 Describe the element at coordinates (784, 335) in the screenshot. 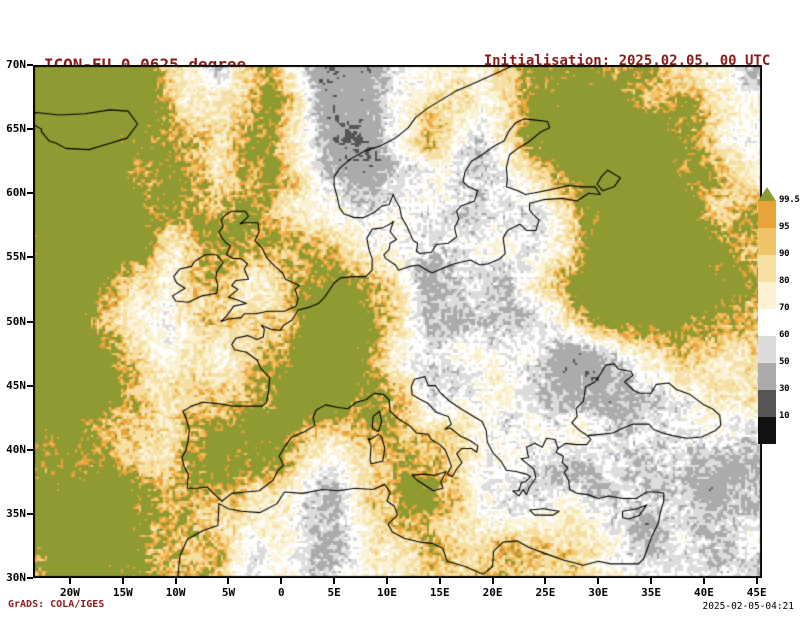

I see `colorbar-level-label: 60` at that location.